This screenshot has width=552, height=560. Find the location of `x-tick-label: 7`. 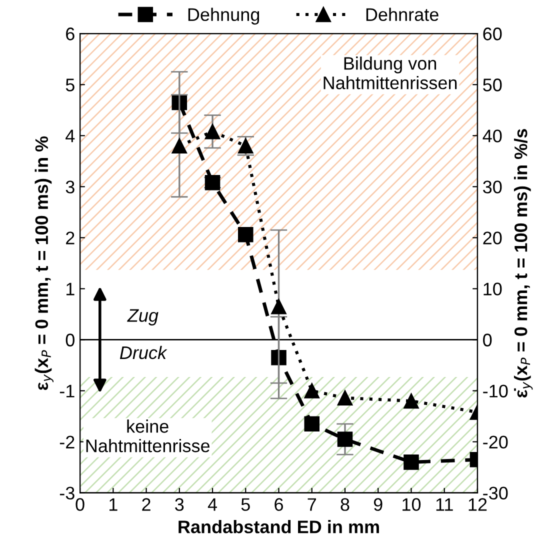

x-tick-label: 7 is located at coordinates (312, 504).